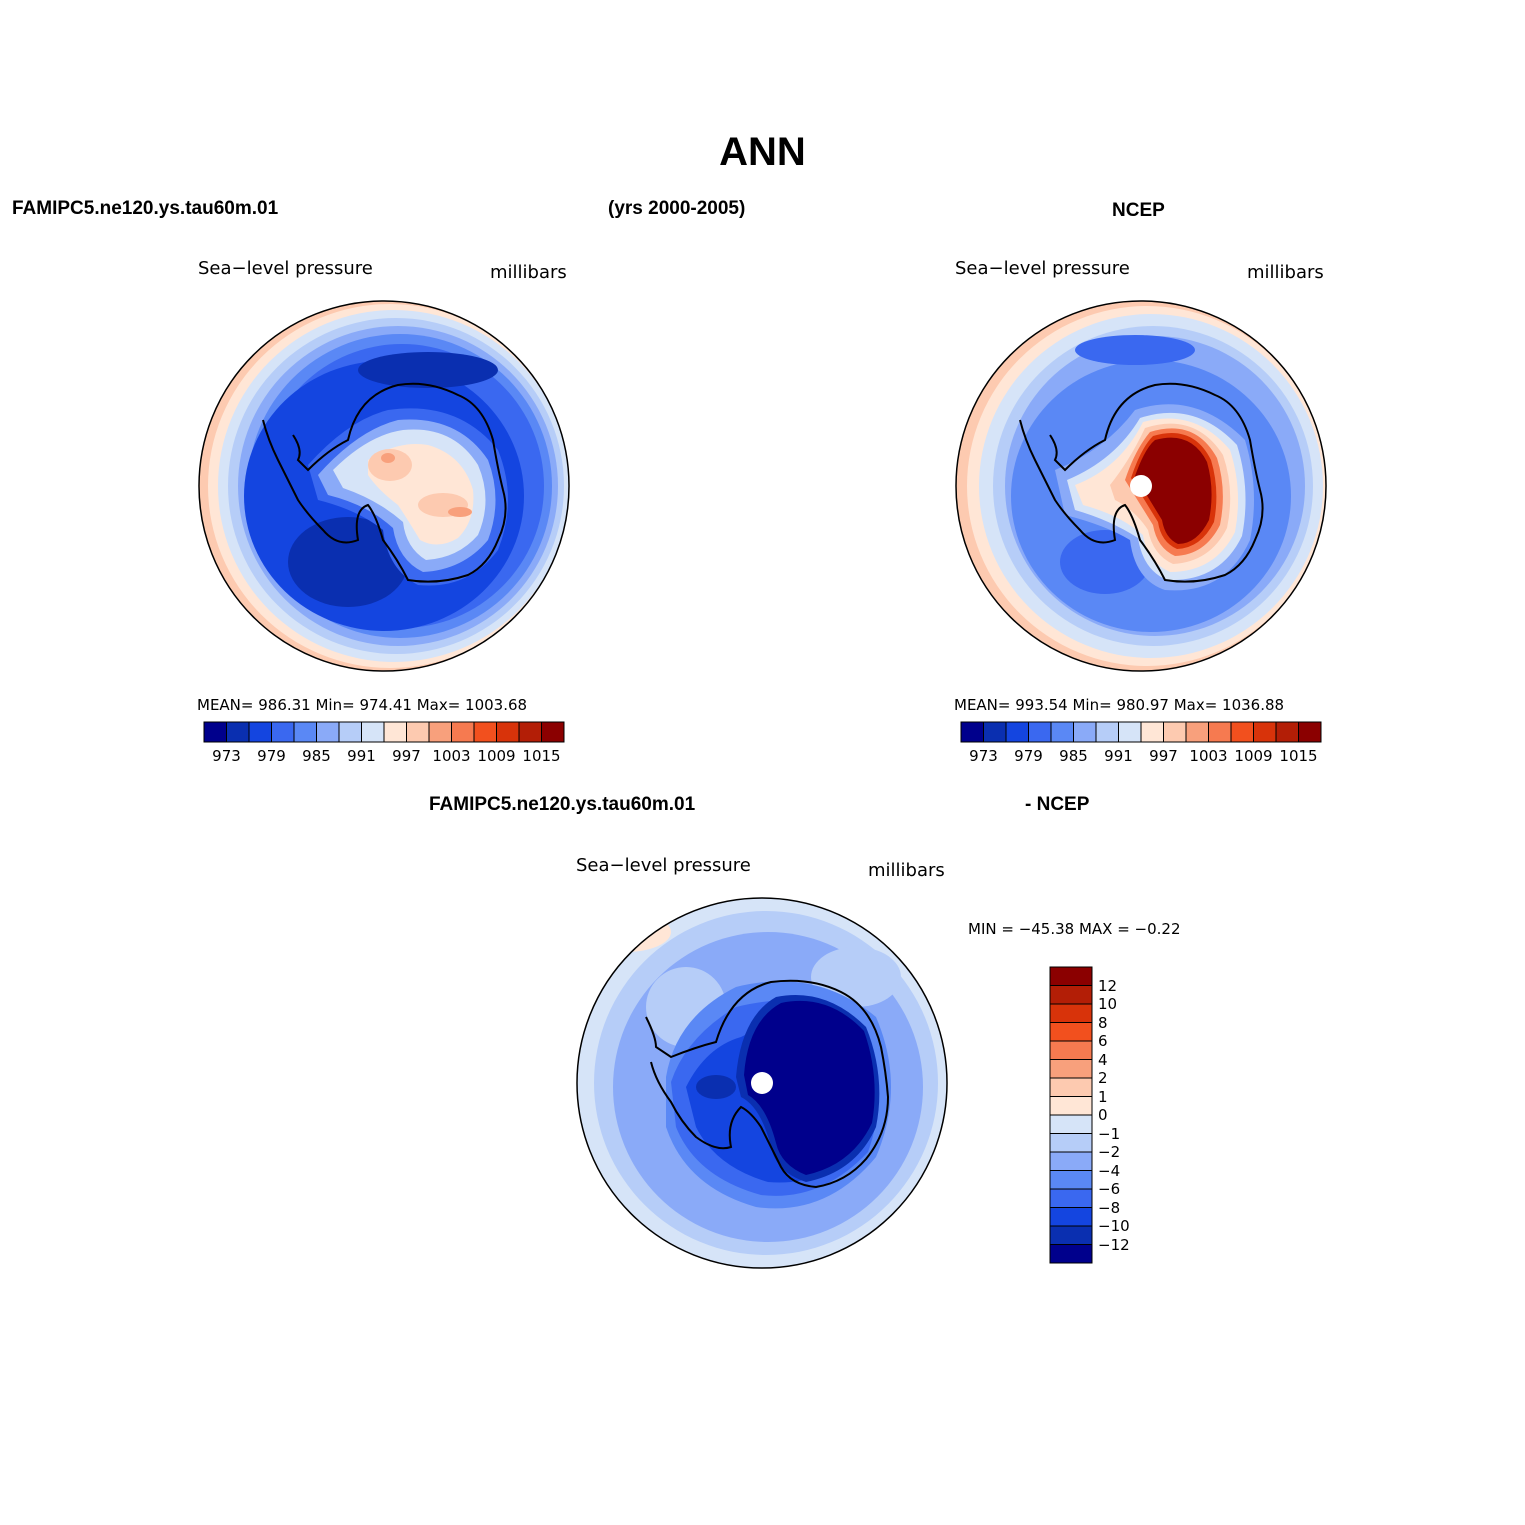 The height and width of the screenshot is (1525, 1525). I want to click on diff-colorbar, so click(1071, 1115).